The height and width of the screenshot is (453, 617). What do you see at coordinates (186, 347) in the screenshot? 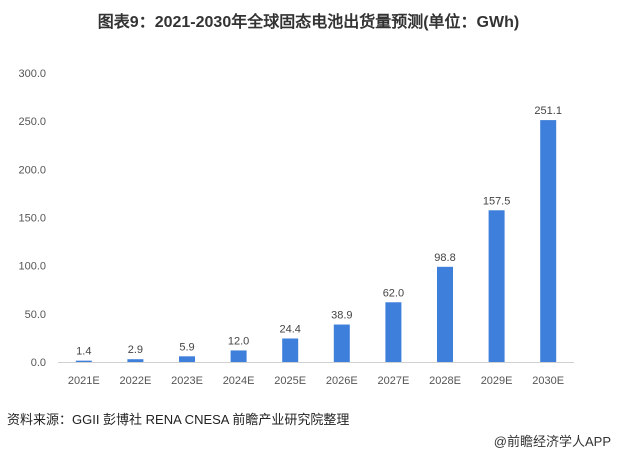
I see `data-label: 5.9` at bounding box center [186, 347].